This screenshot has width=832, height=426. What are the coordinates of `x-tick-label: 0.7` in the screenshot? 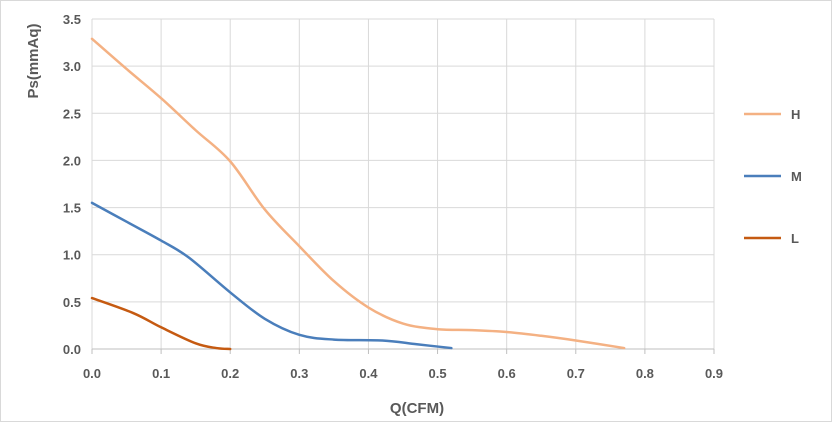 It's located at (576, 373).